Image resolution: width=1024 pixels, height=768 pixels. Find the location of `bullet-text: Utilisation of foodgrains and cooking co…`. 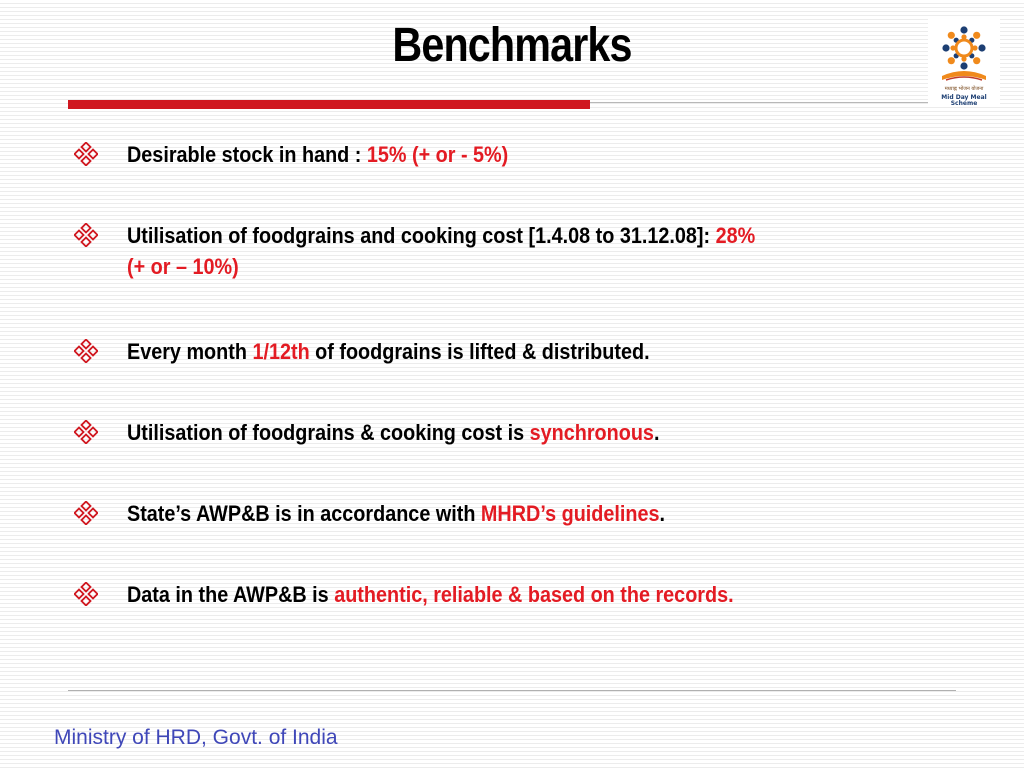

bullet-text: Utilisation of foodgrains and cooking co… is located at coordinates (441, 251).